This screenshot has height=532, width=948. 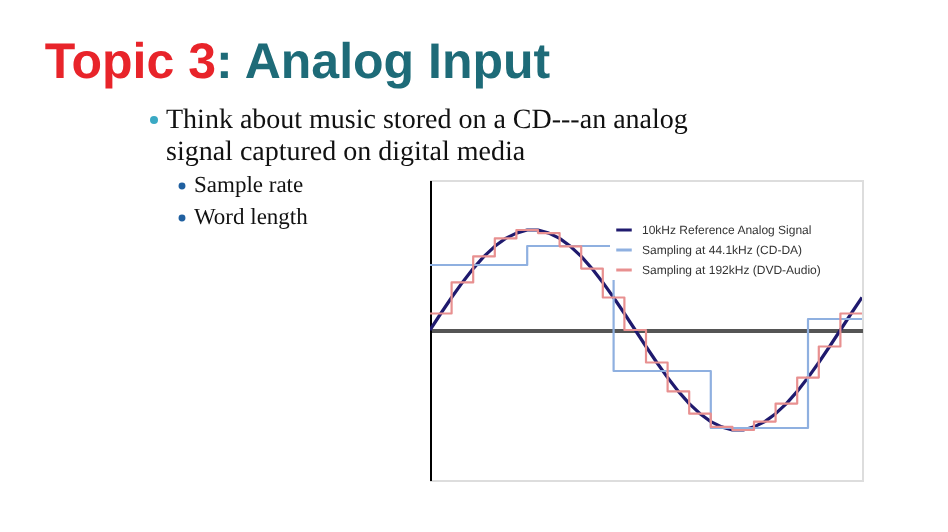 I want to click on chart-title: Topic 3: Analog Input, so click(x=298, y=62).